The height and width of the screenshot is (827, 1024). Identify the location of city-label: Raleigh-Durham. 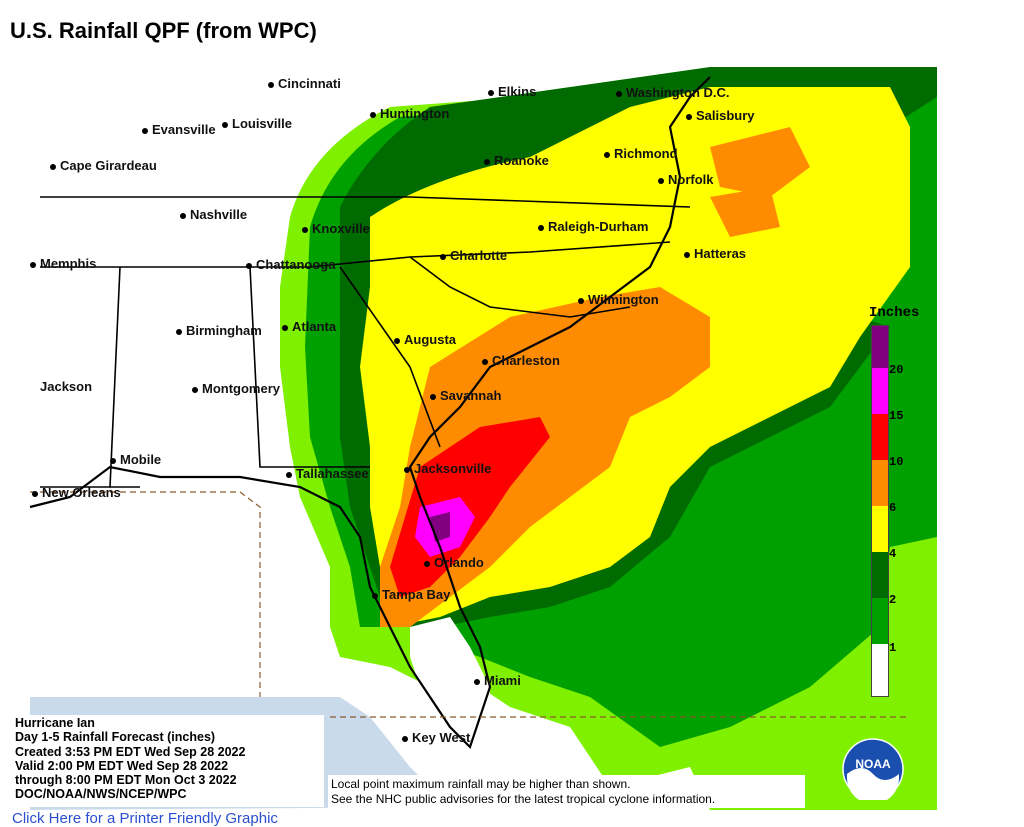
(593, 227).